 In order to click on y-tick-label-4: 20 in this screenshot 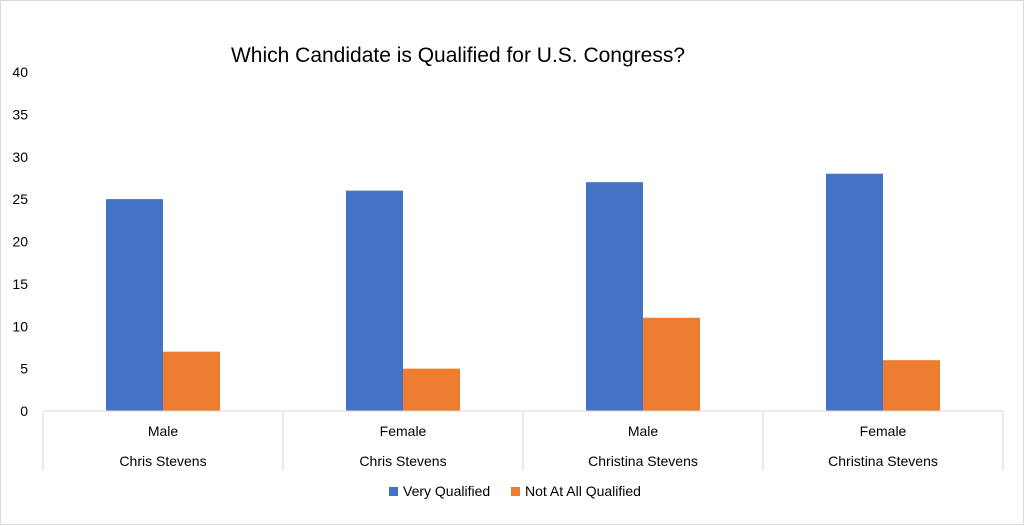, I will do `click(20, 242)`.